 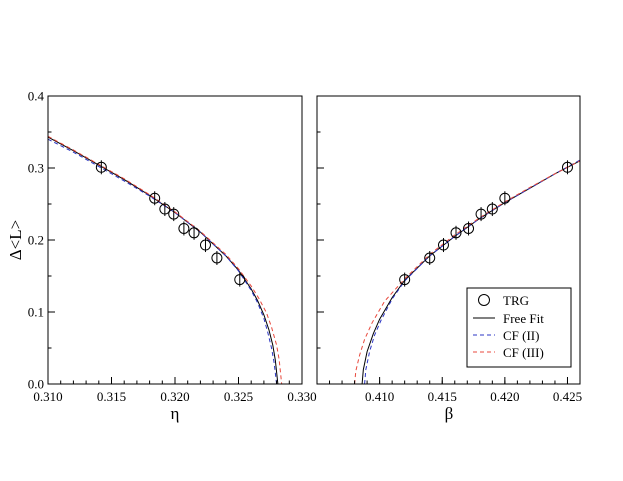 I want to click on legend-box, so click(x=519, y=327).